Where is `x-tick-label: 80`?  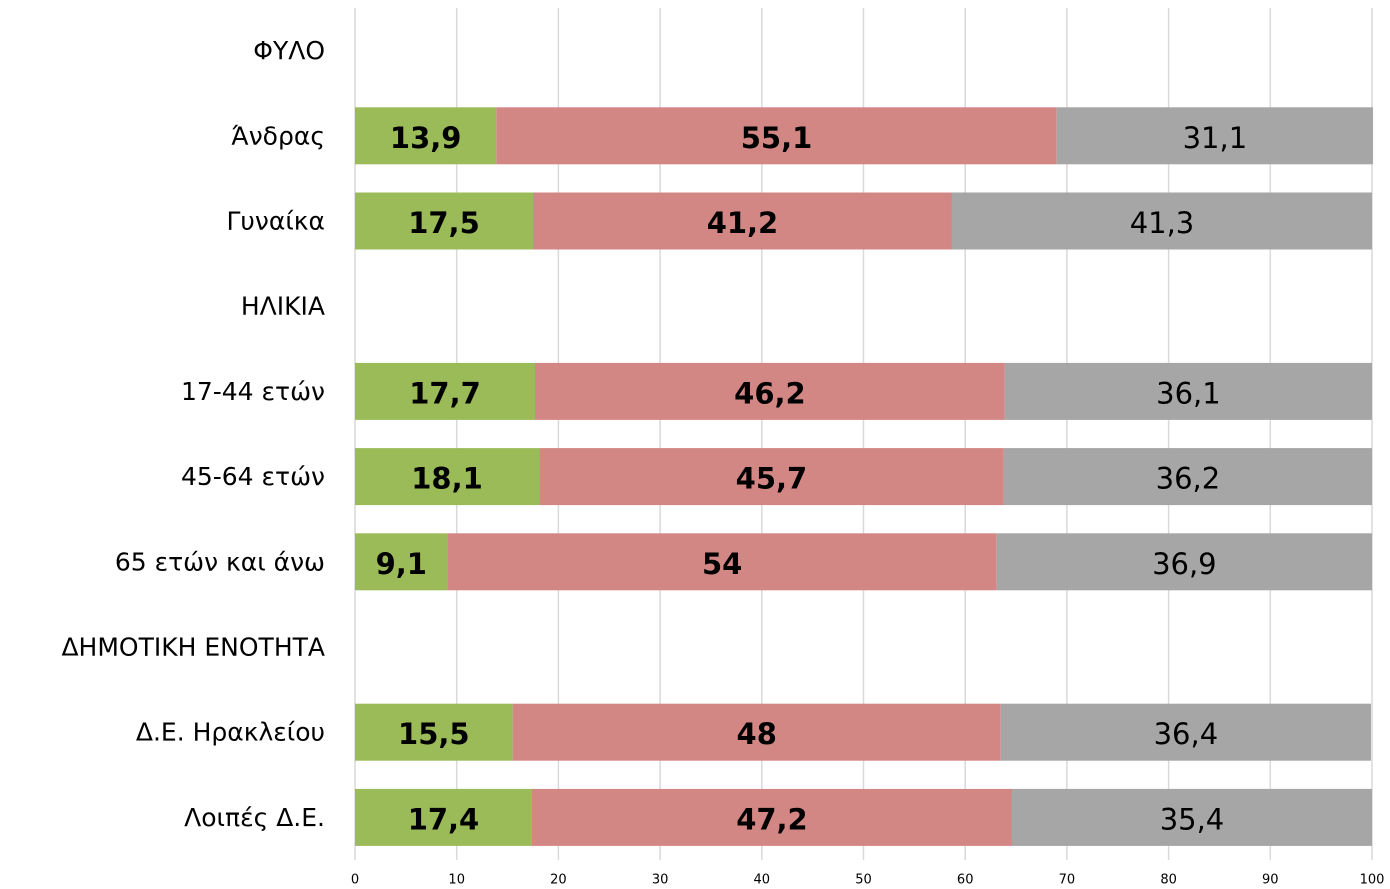
x-tick-label: 80 is located at coordinates (1168, 880).